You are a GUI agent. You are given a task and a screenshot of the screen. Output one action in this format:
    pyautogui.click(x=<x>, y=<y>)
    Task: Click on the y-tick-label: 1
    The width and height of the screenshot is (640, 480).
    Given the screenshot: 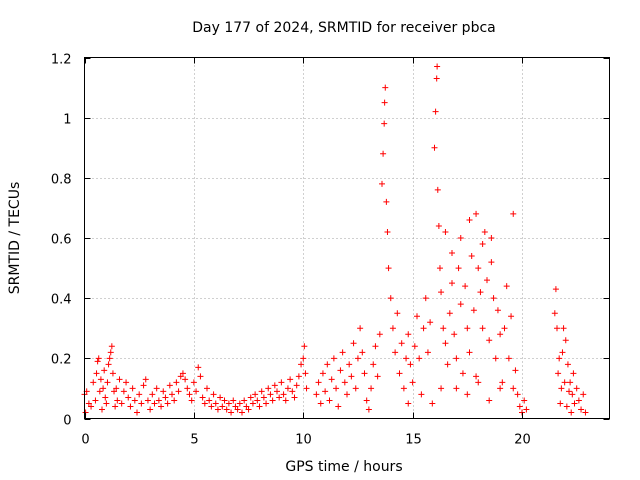 What is the action you would take?
    pyautogui.click(x=67, y=120)
    